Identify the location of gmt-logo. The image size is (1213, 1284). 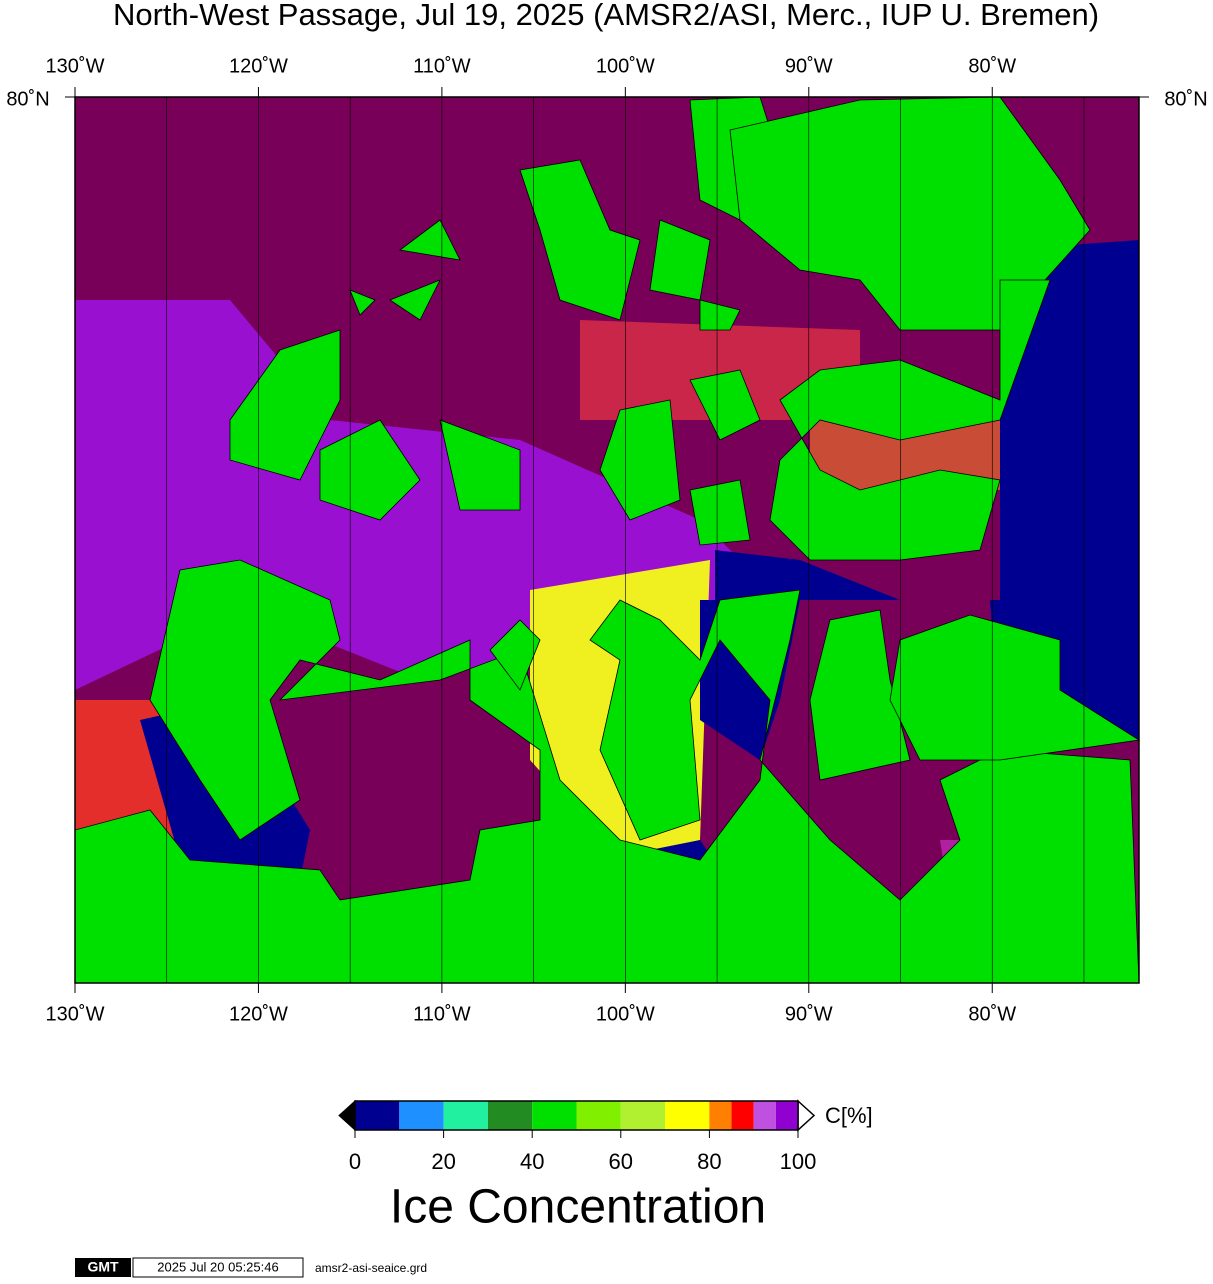
(103, 1267).